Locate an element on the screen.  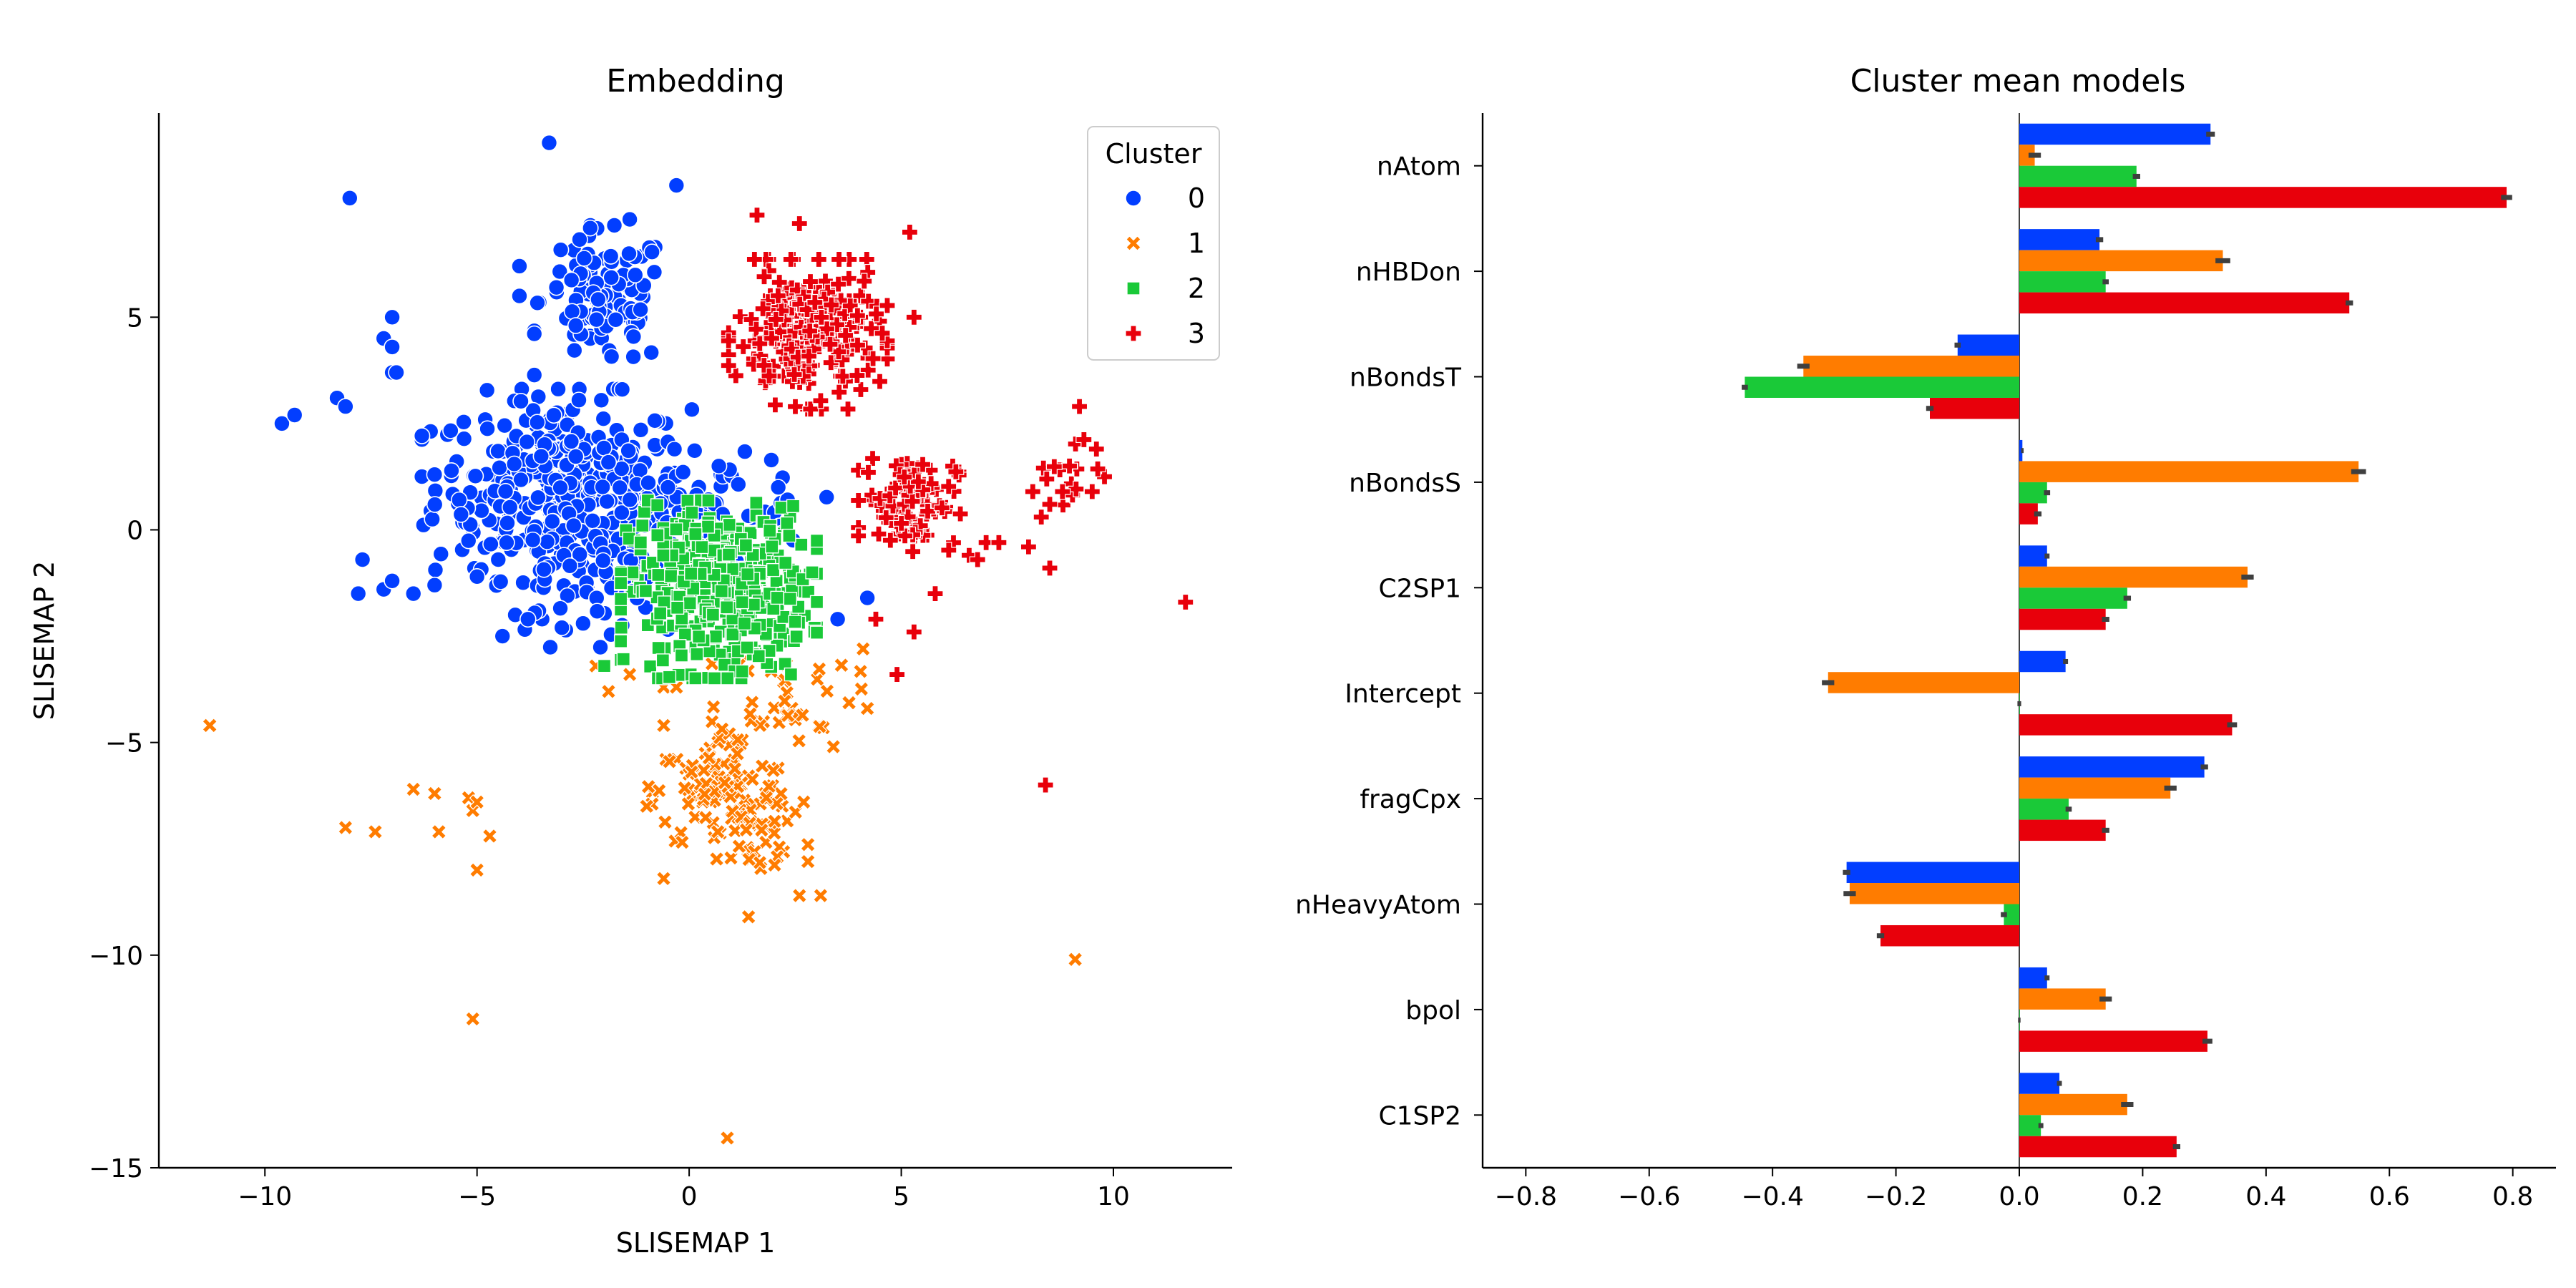
scatter-y-tick-label: −10 is located at coordinates (116, 956).